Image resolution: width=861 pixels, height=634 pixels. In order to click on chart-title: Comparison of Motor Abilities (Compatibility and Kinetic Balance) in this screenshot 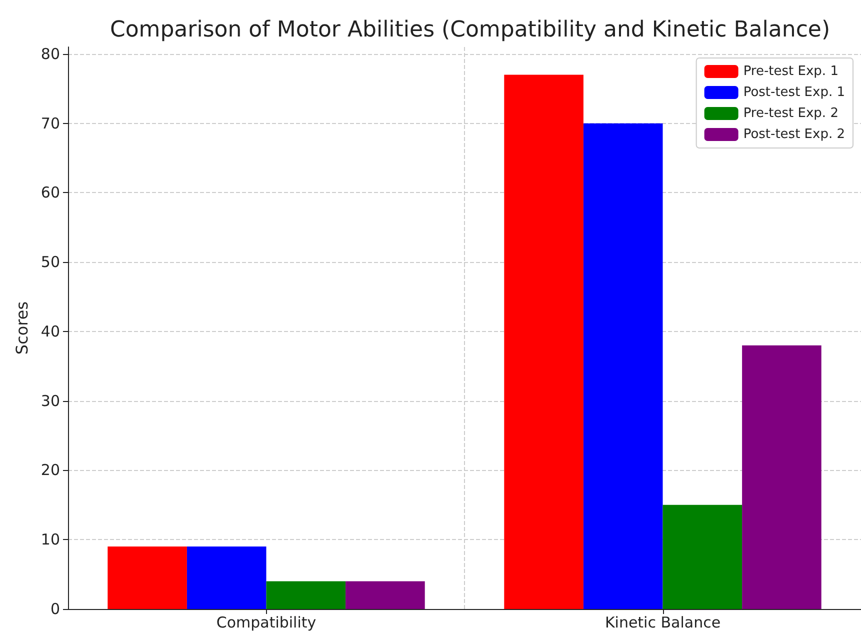, I will do `click(470, 30)`.